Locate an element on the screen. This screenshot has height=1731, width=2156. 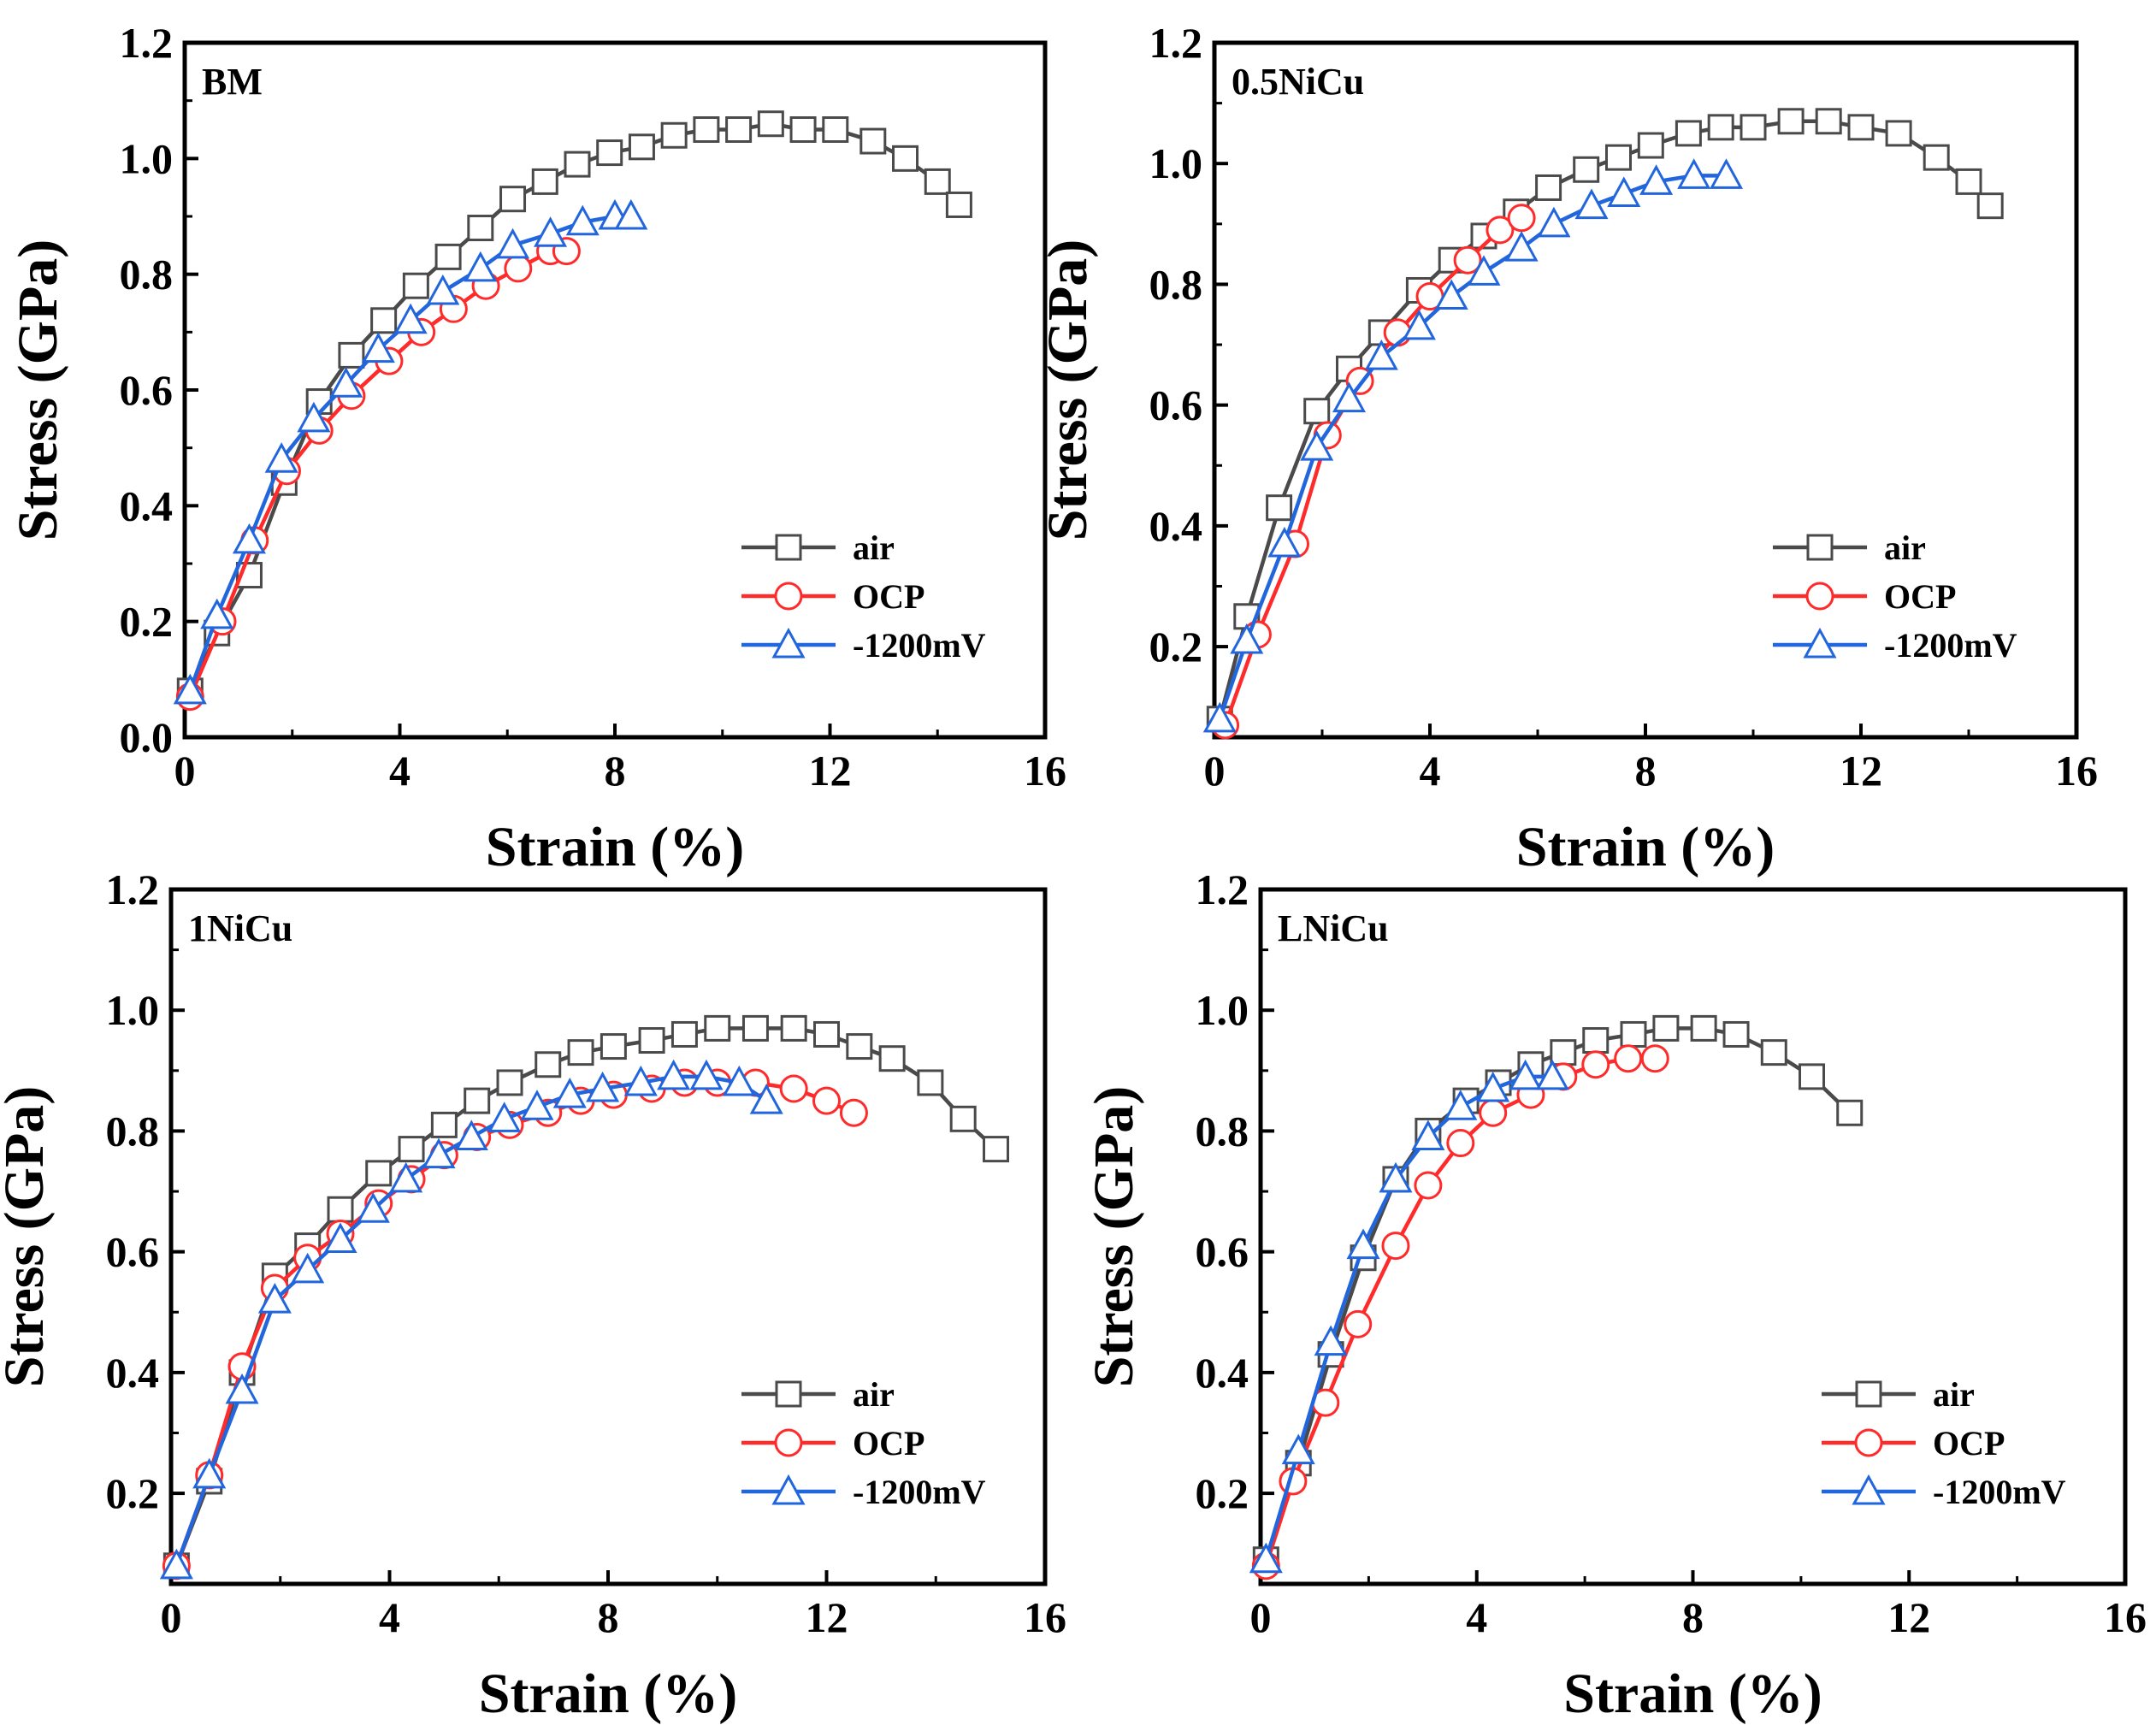
x-tick-label: 4 is located at coordinates (1430, 771).